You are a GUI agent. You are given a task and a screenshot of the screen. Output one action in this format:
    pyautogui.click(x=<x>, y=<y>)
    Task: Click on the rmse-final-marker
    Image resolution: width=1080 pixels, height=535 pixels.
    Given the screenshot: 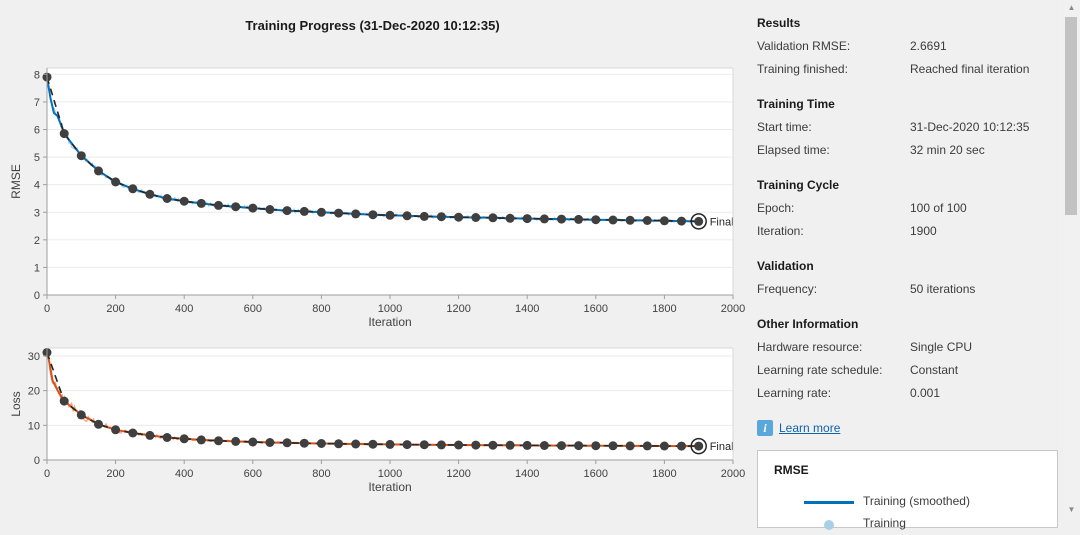 What is the action you would take?
    pyautogui.click(x=698, y=221)
    